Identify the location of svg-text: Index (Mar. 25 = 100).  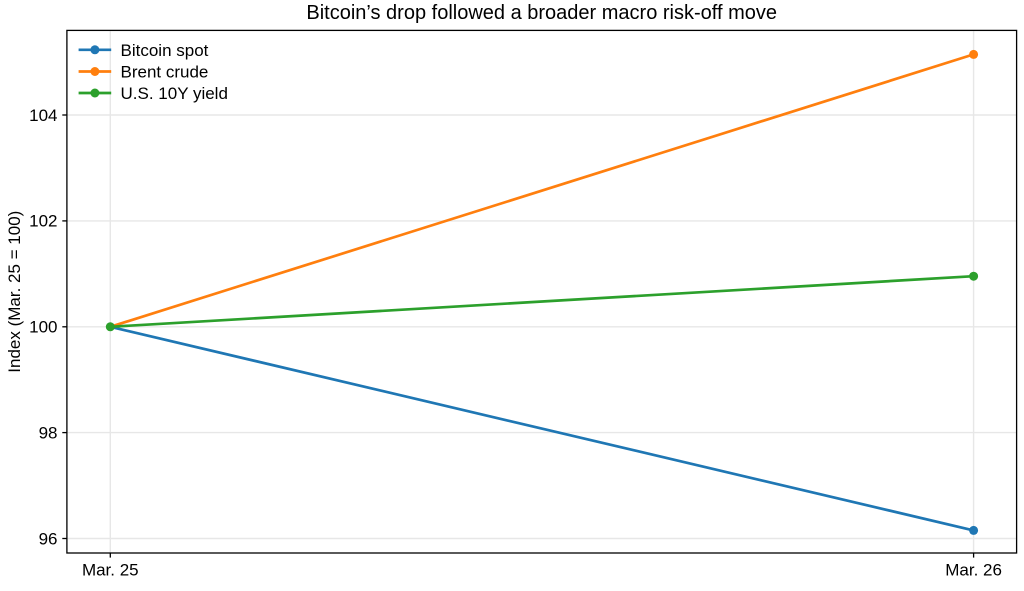
(14, 292).